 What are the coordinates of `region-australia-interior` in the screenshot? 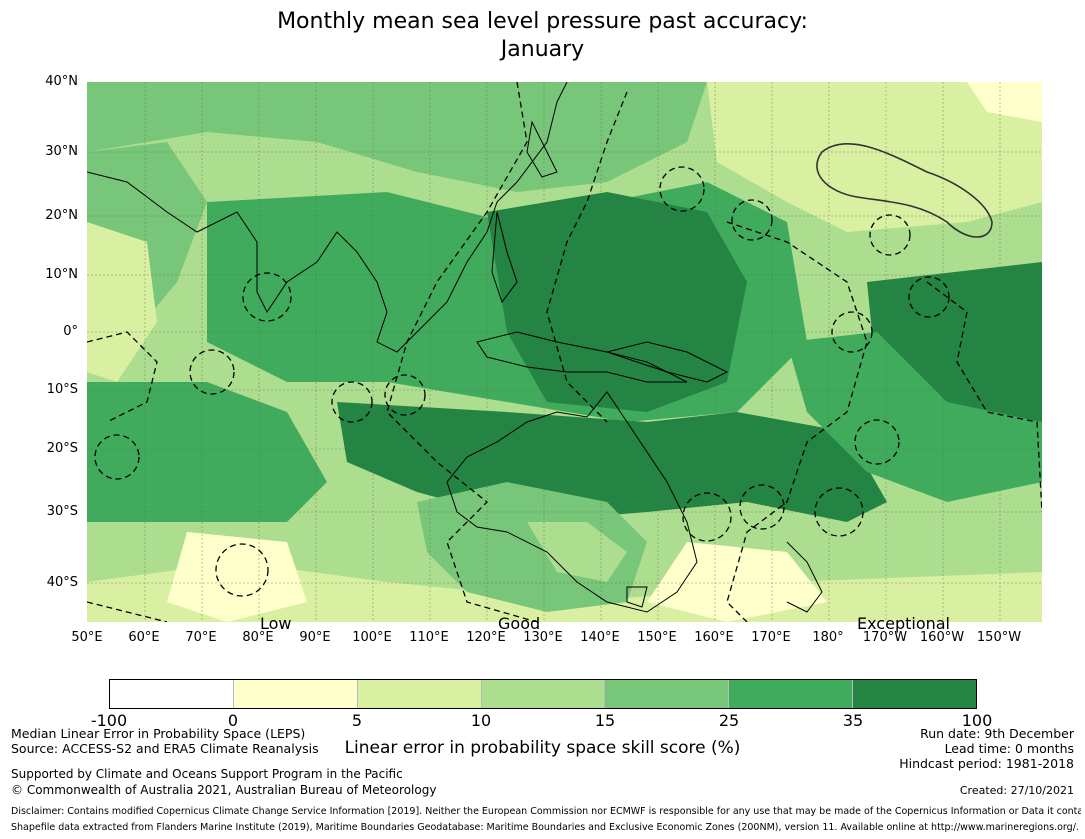 It's located at (577, 552).